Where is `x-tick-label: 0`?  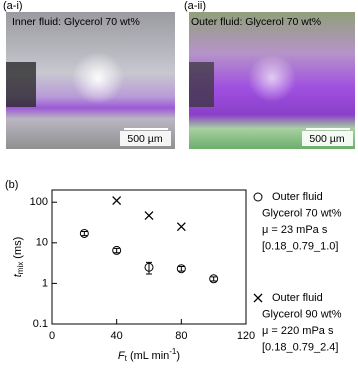
x-tick-label: 0 is located at coordinates (52, 336).